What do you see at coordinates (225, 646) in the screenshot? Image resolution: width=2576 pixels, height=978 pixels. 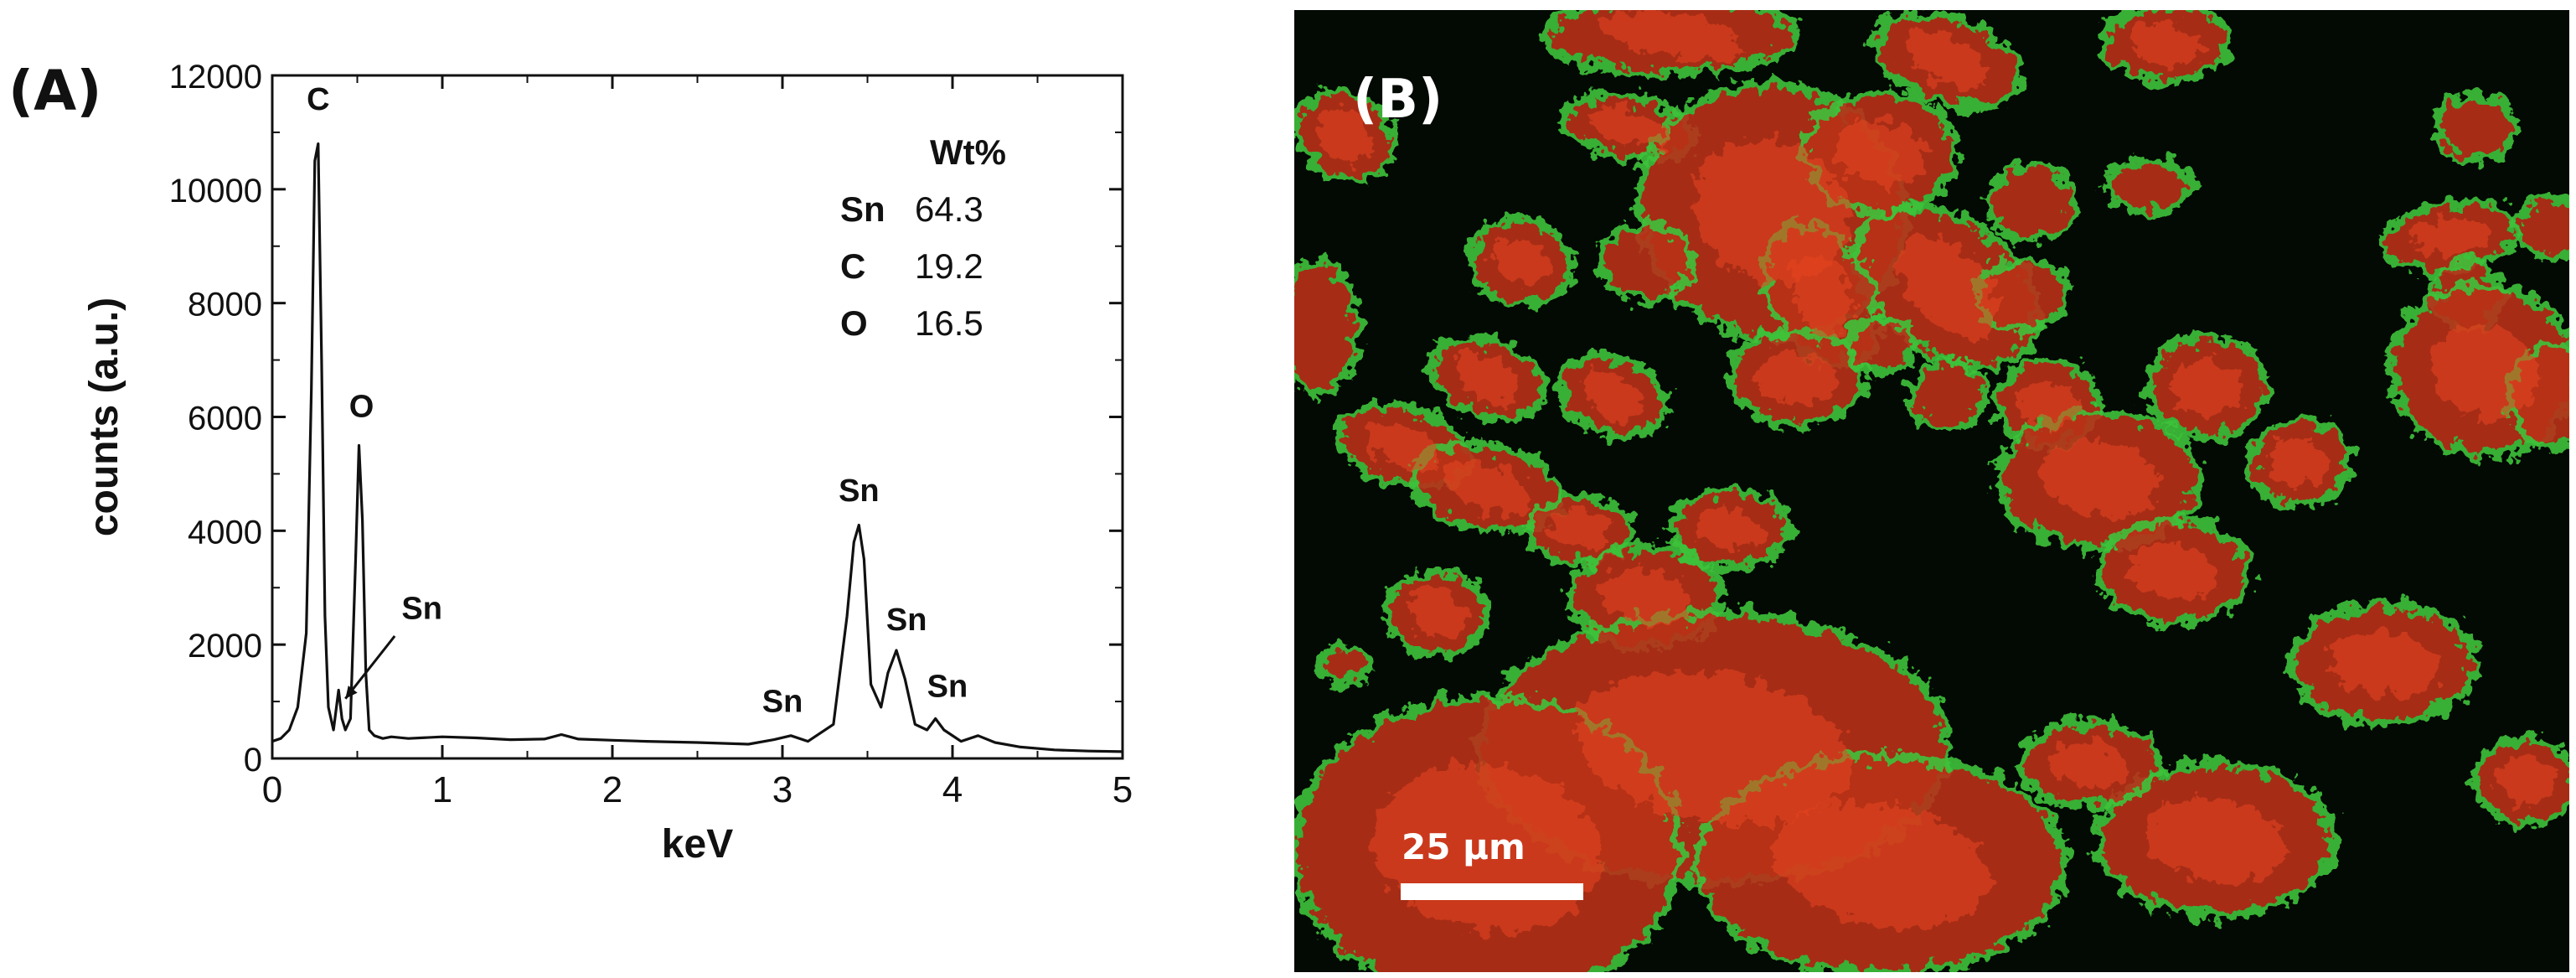 I see `y-tick-label: 2000` at bounding box center [225, 646].